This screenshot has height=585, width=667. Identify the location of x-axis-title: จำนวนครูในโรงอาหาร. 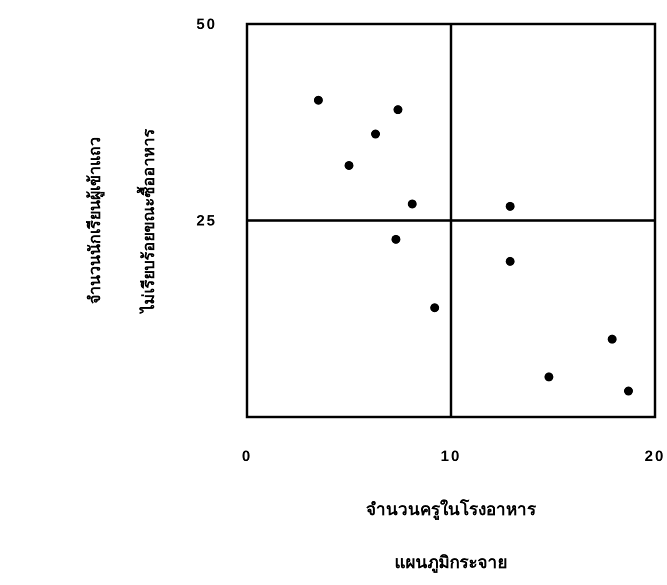
(451, 510).